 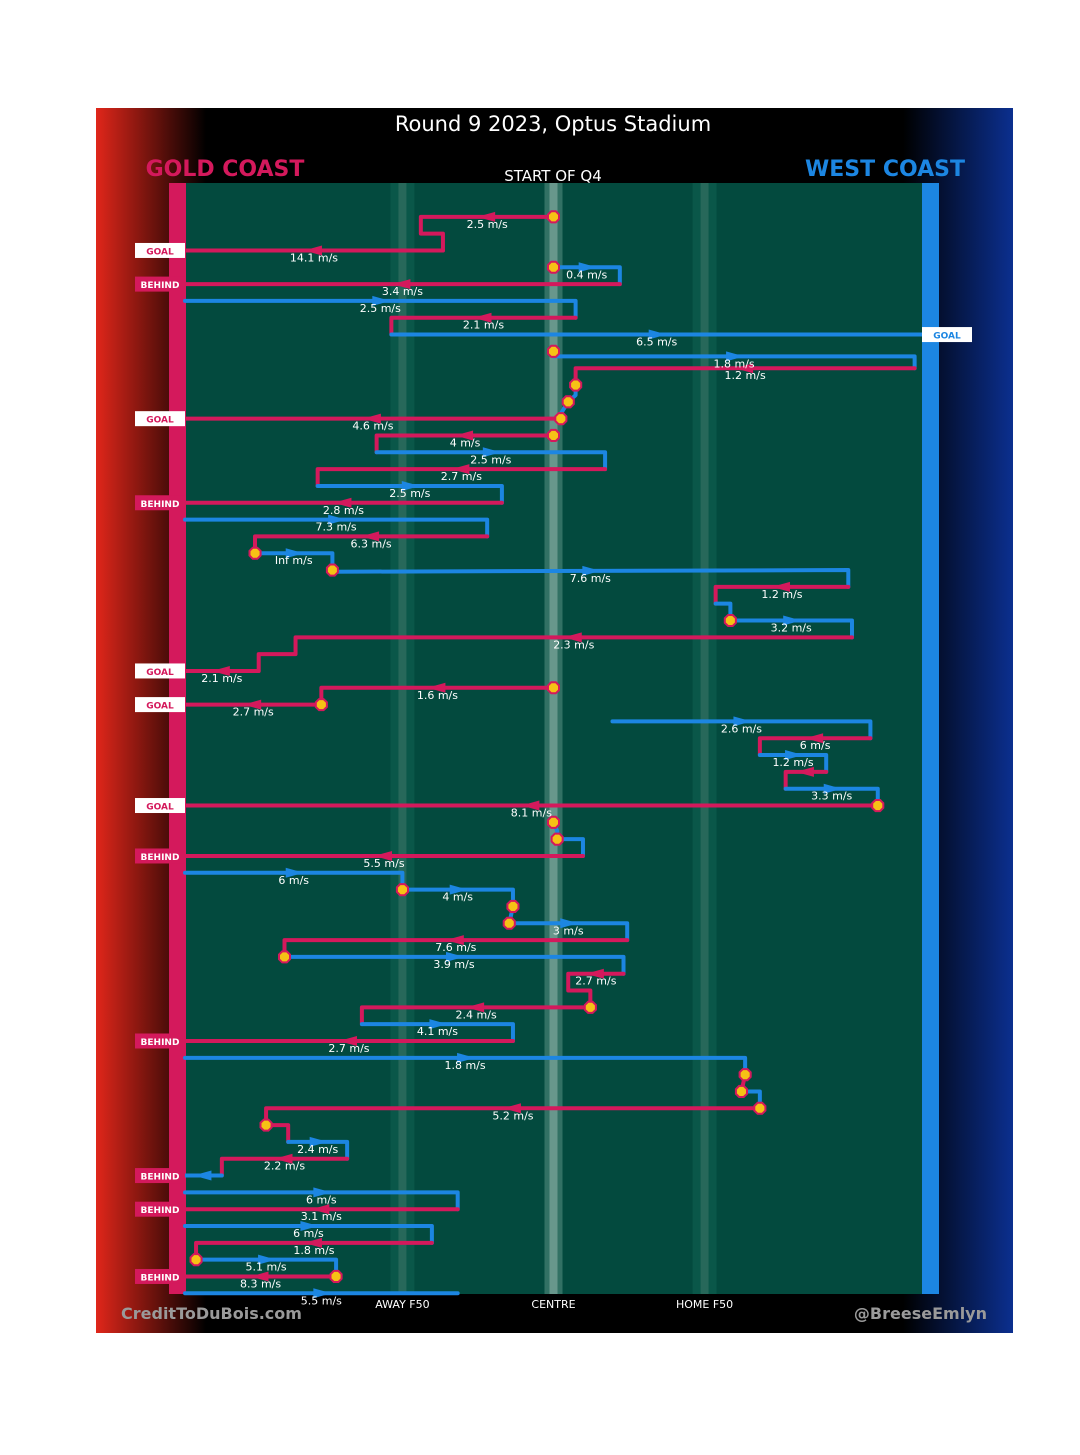 What do you see at coordinates (211, 1313) in the screenshot?
I see `footer-credit: CreditToDuBois.com` at bounding box center [211, 1313].